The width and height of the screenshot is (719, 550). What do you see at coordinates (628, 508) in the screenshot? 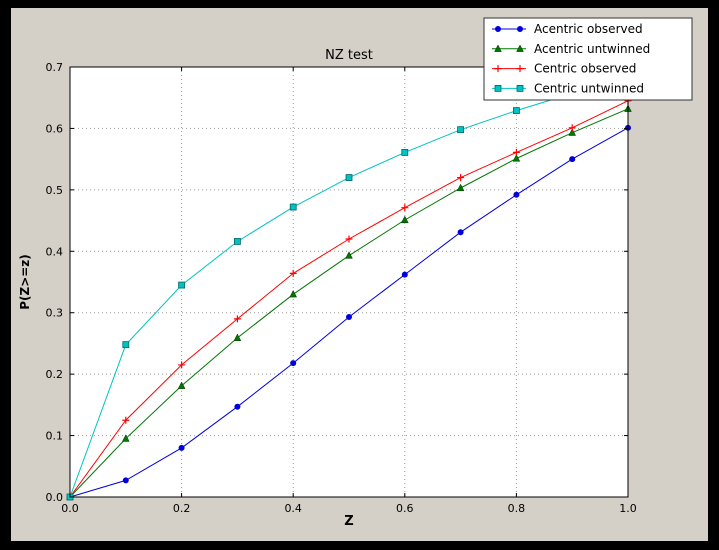
I see `x-tick-label: 1.0` at bounding box center [628, 508].